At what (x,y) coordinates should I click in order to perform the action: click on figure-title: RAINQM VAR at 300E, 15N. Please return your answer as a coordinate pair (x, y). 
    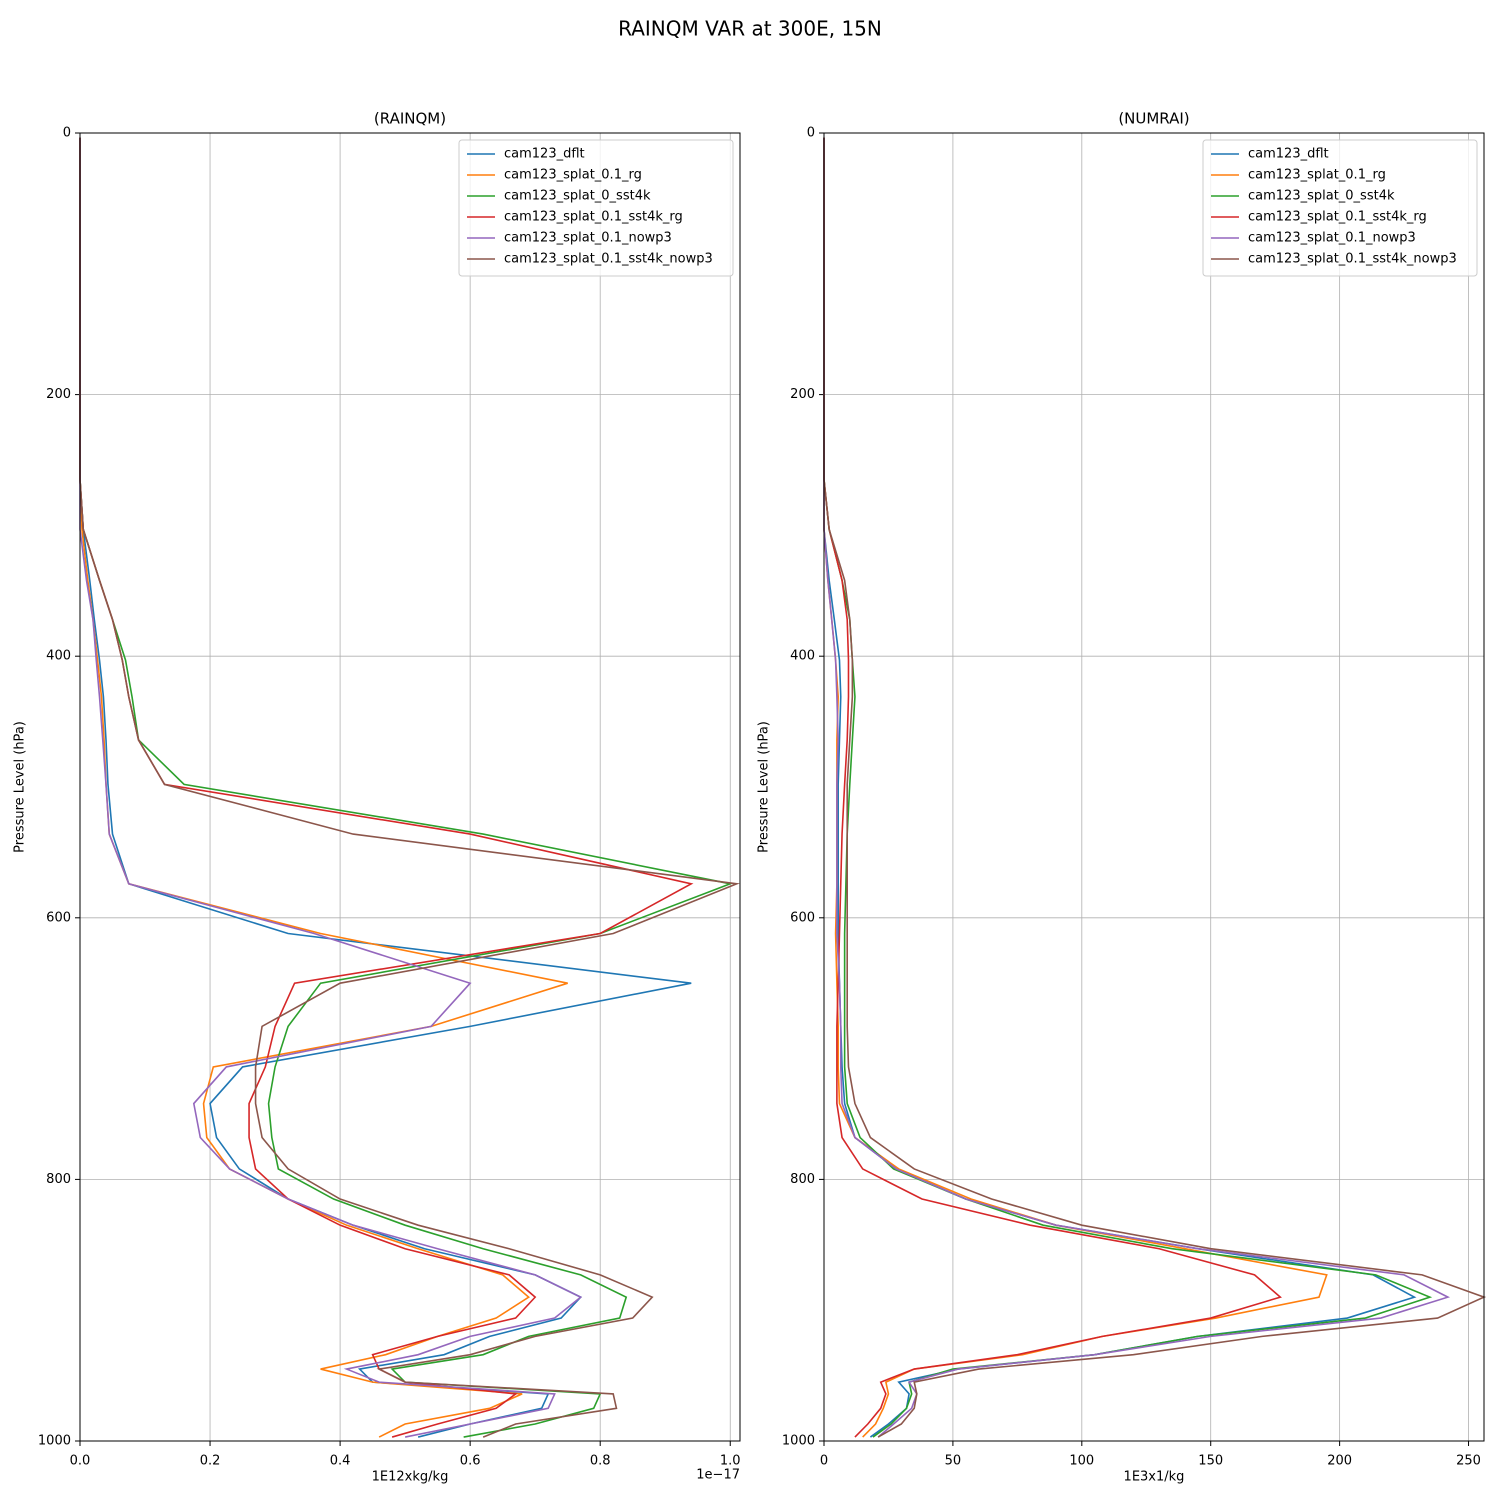
    Looking at the image, I should click on (750, 29).